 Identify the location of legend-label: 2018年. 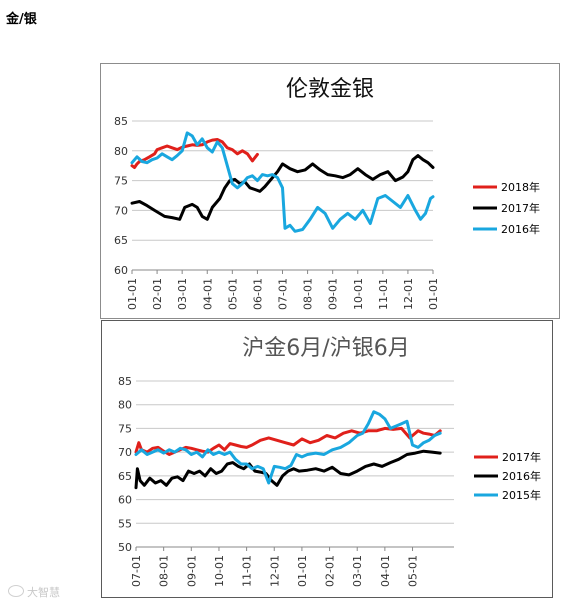
(520, 187).